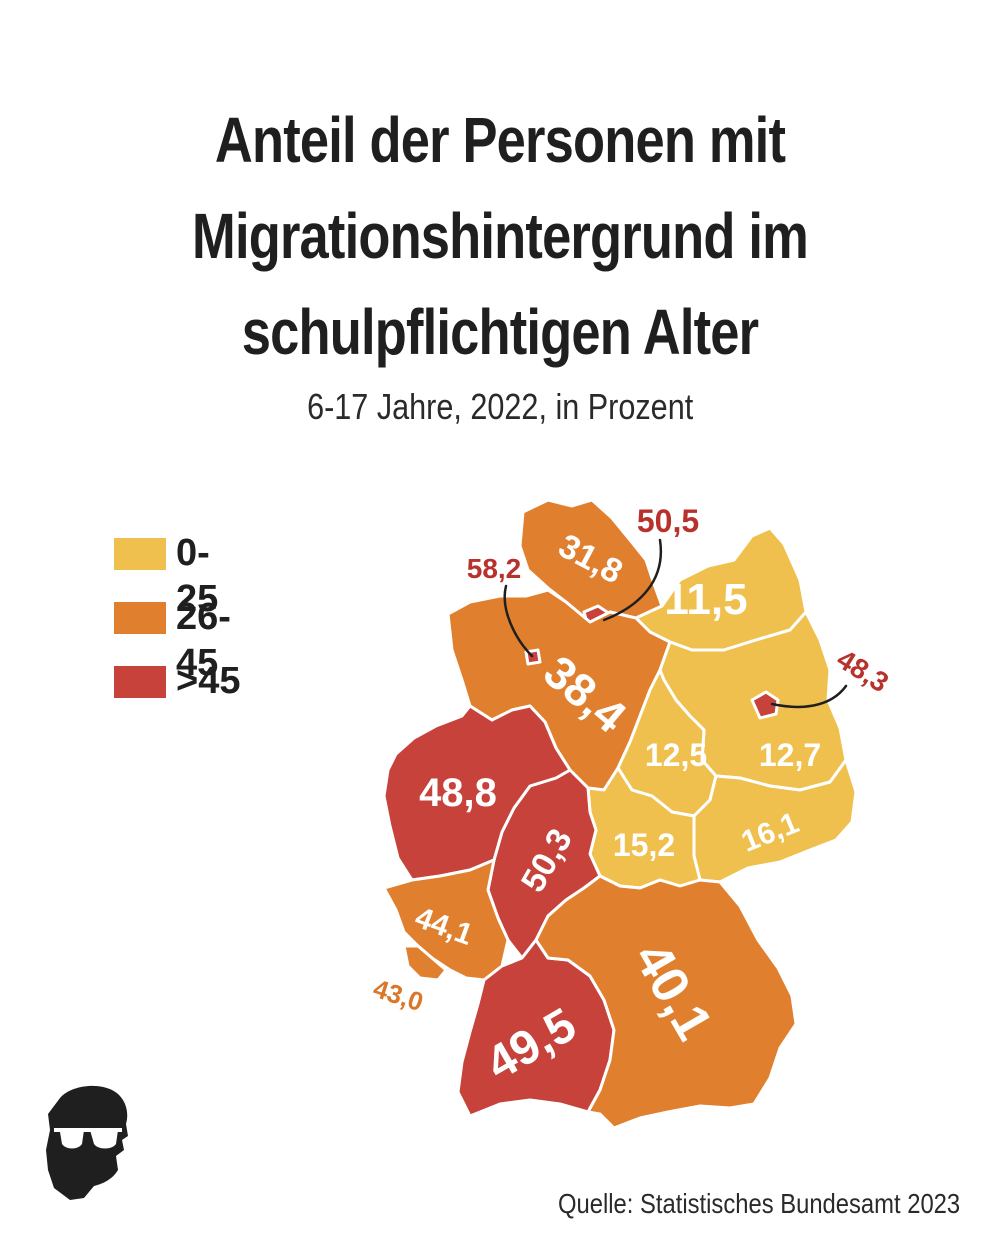  I want to click on title-line-2: Migrationshintergrund im, so click(500, 236).